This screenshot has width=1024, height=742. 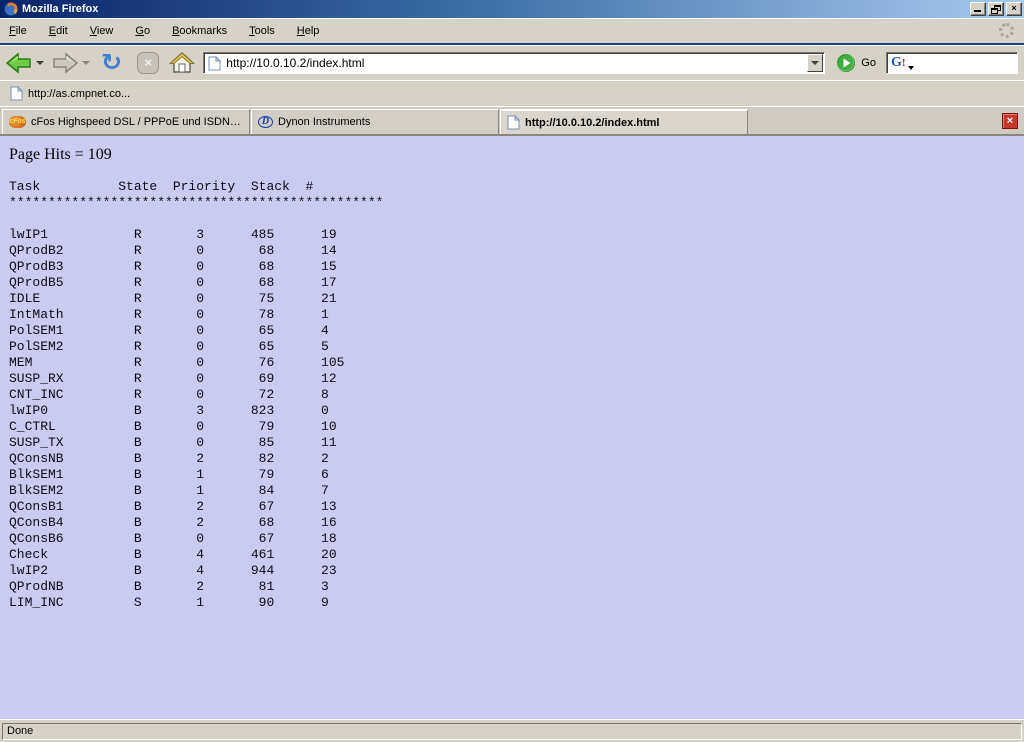 I want to click on tab-label: Dynon Instruments, so click(x=324, y=122).